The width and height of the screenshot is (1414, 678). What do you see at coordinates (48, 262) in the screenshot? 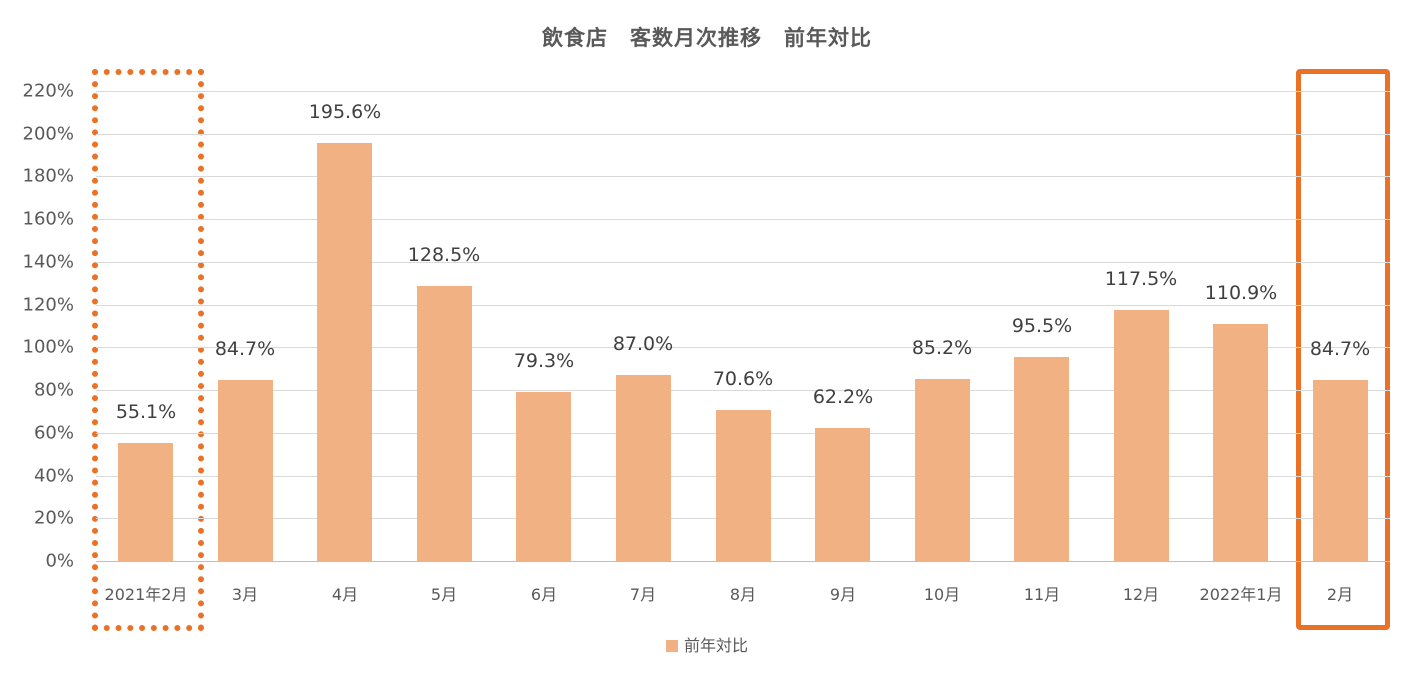
I see `y-tick-label: 140%` at bounding box center [48, 262].